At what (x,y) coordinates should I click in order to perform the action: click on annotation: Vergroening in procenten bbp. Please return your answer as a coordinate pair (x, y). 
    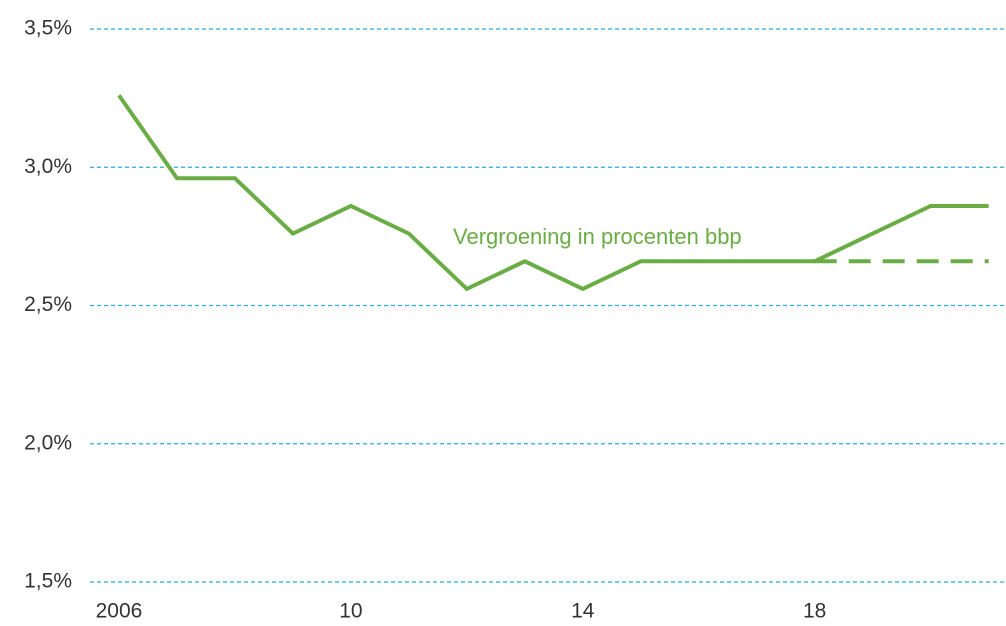
    Looking at the image, I should click on (597, 236).